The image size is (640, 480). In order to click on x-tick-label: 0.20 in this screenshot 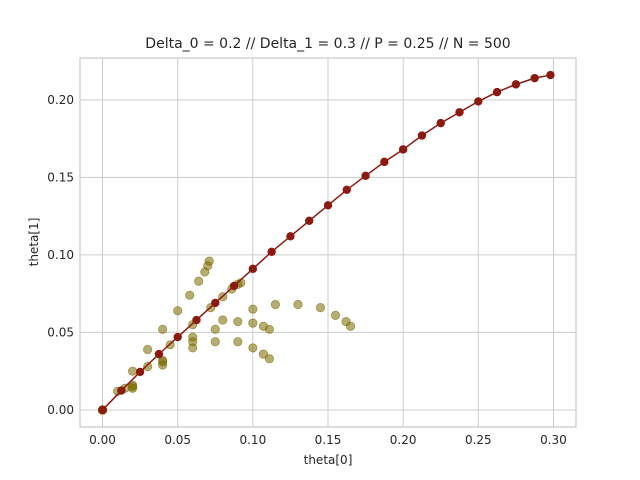, I will do `click(403, 440)`.